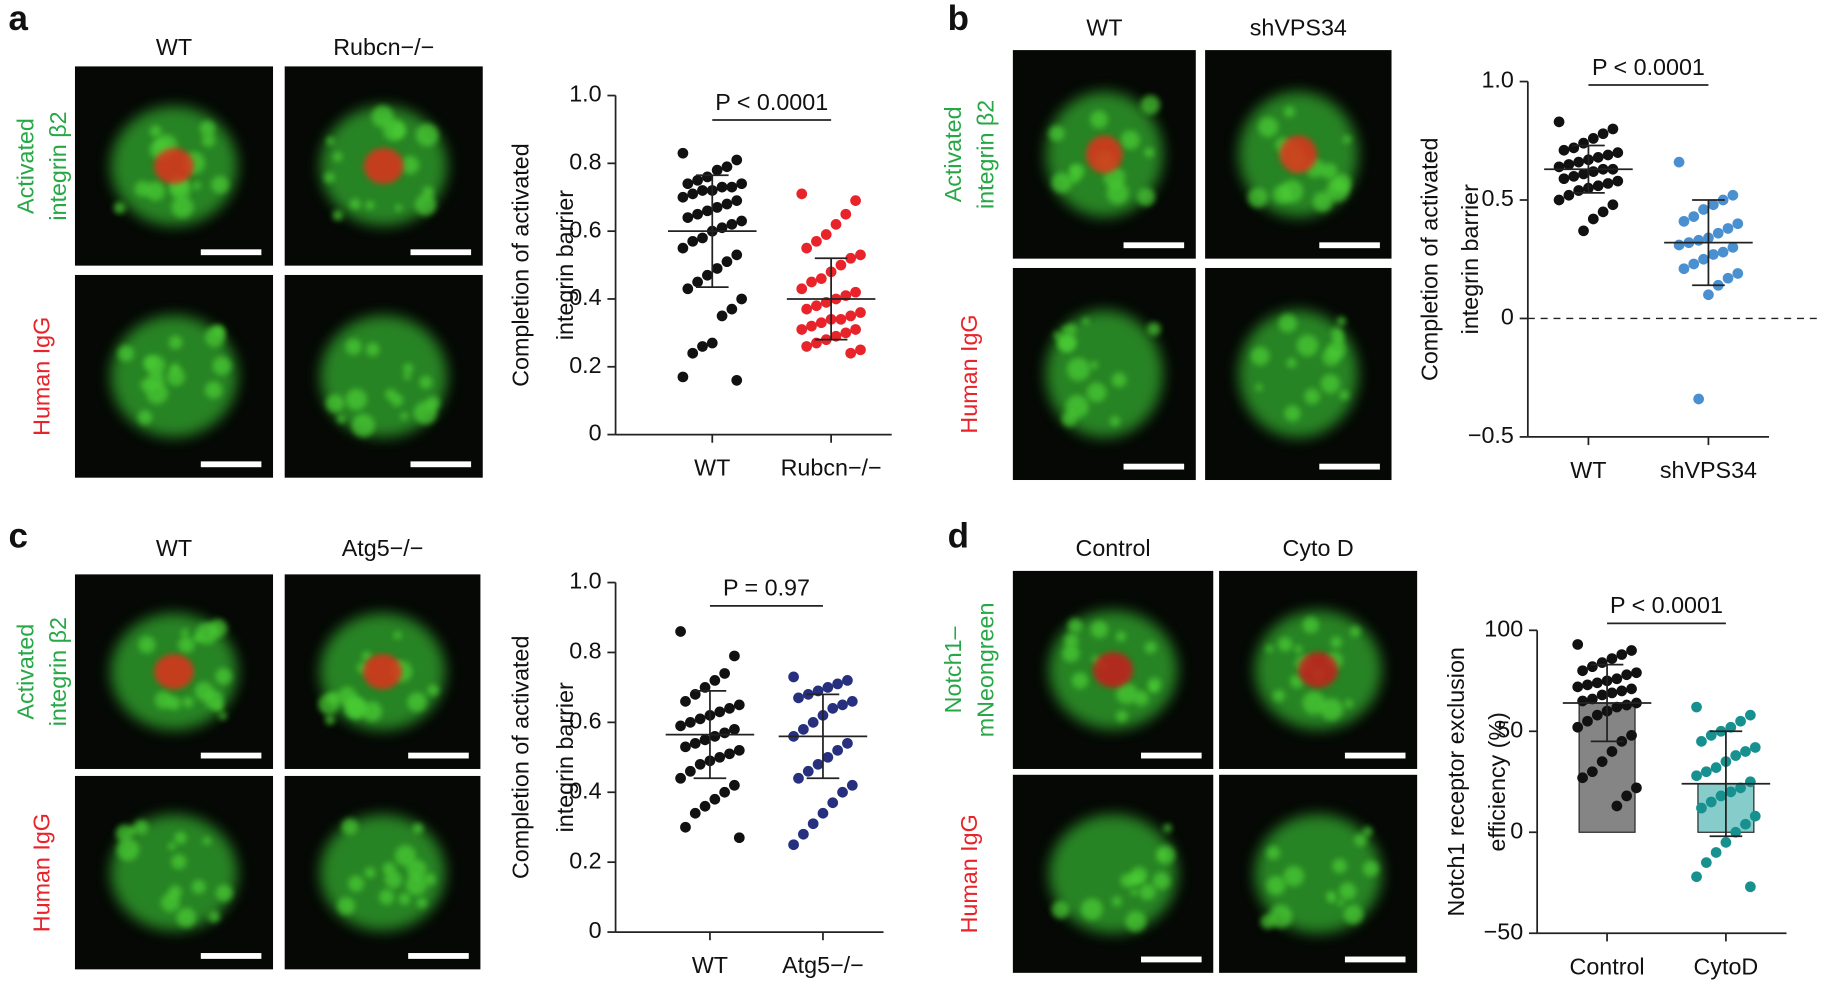 This screenshot has height=988, width=1830. Describe the element at coordinates (958, 536) in the screenshot. I see `panel-letter: d` at that location.